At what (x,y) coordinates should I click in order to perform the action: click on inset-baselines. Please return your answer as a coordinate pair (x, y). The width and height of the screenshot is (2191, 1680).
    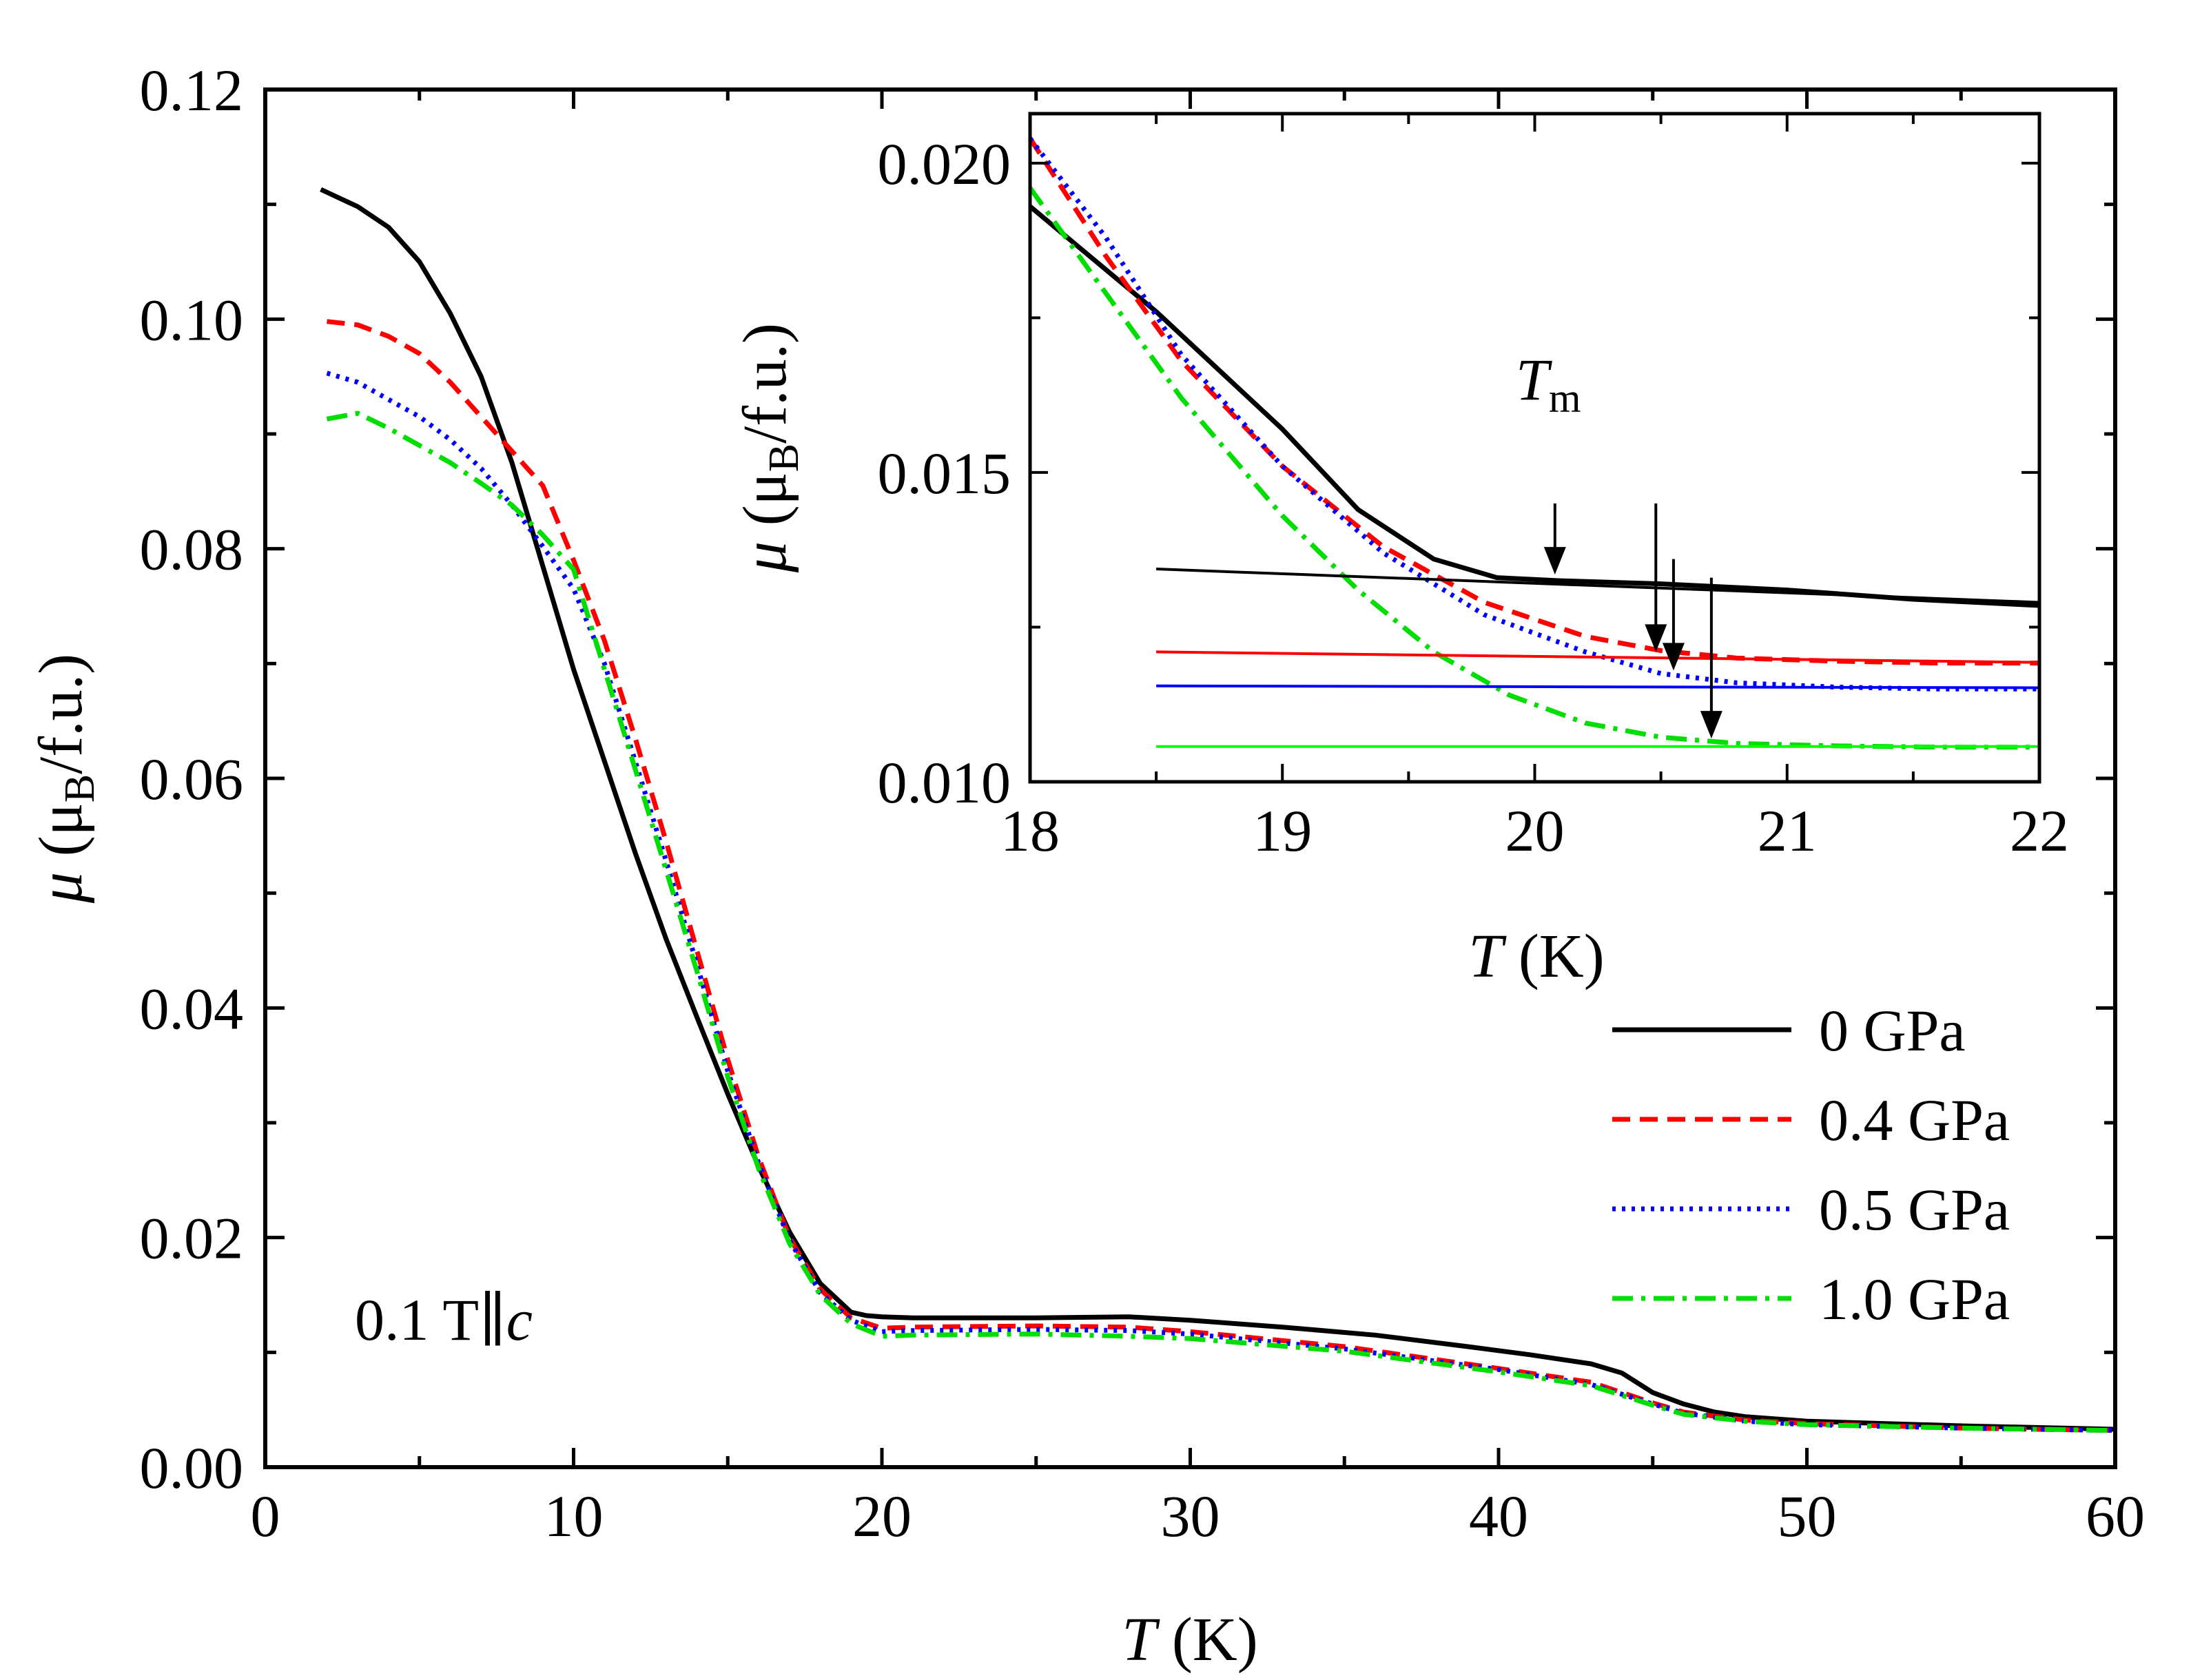
    Looking at the image, I should click on (1598, 658).